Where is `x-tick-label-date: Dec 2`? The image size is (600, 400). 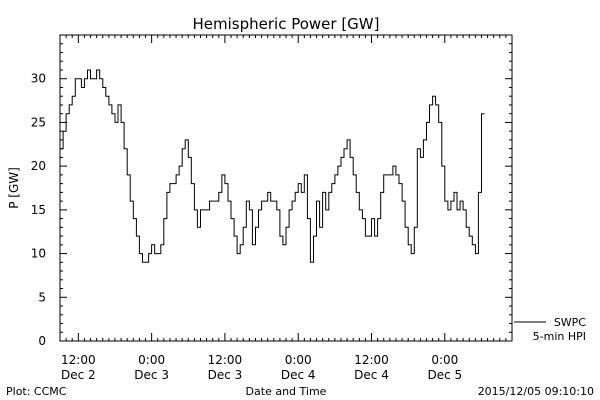 x-tick-label-date: Dec 2 is located at coordinates (78, 375).